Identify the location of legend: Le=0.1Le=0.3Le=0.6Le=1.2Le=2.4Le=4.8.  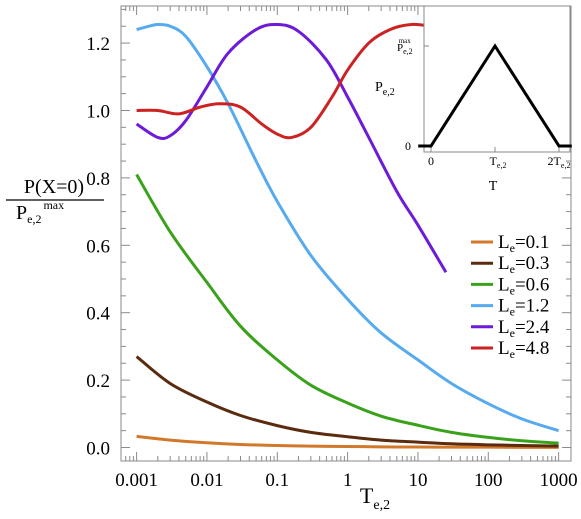
(510, 296).